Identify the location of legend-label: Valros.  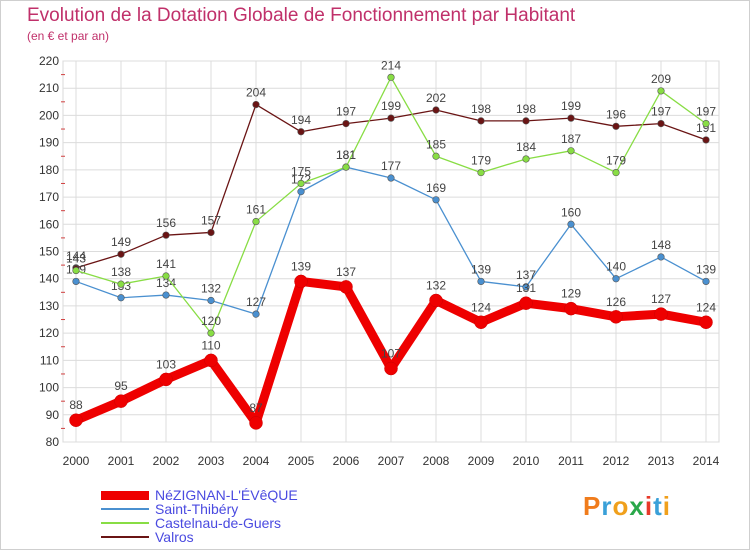
(174, 537).